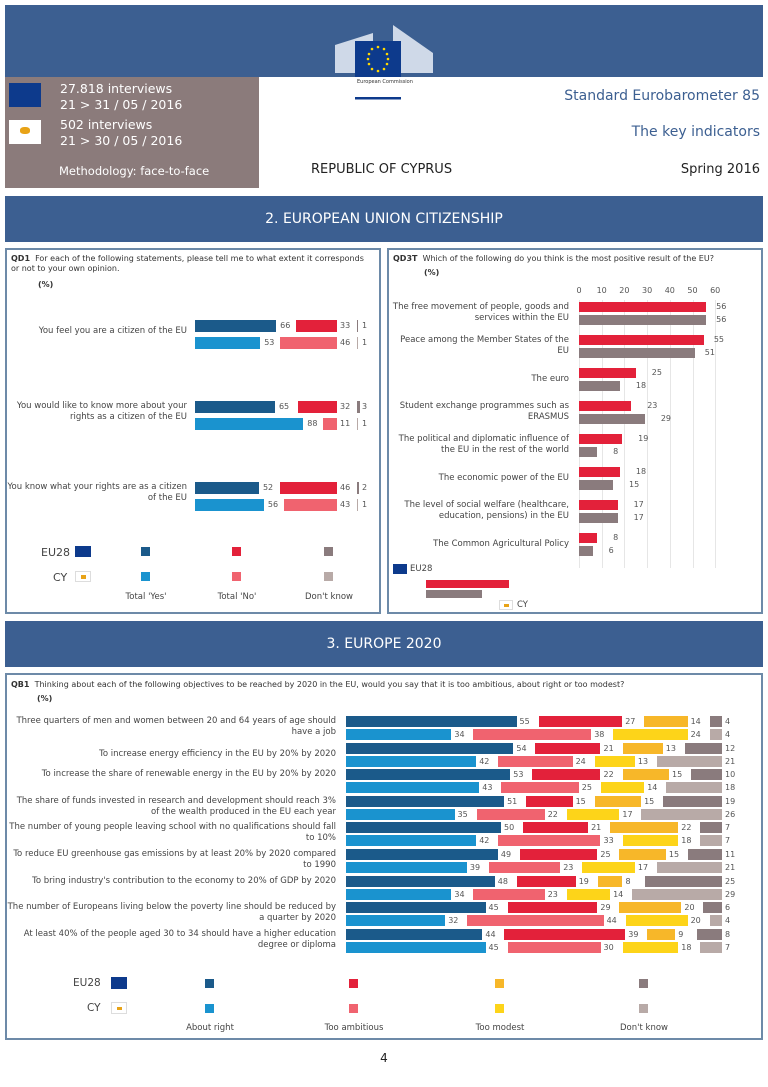  I want to click on methodology: Methodology: face-to-face, so click(134, 171).